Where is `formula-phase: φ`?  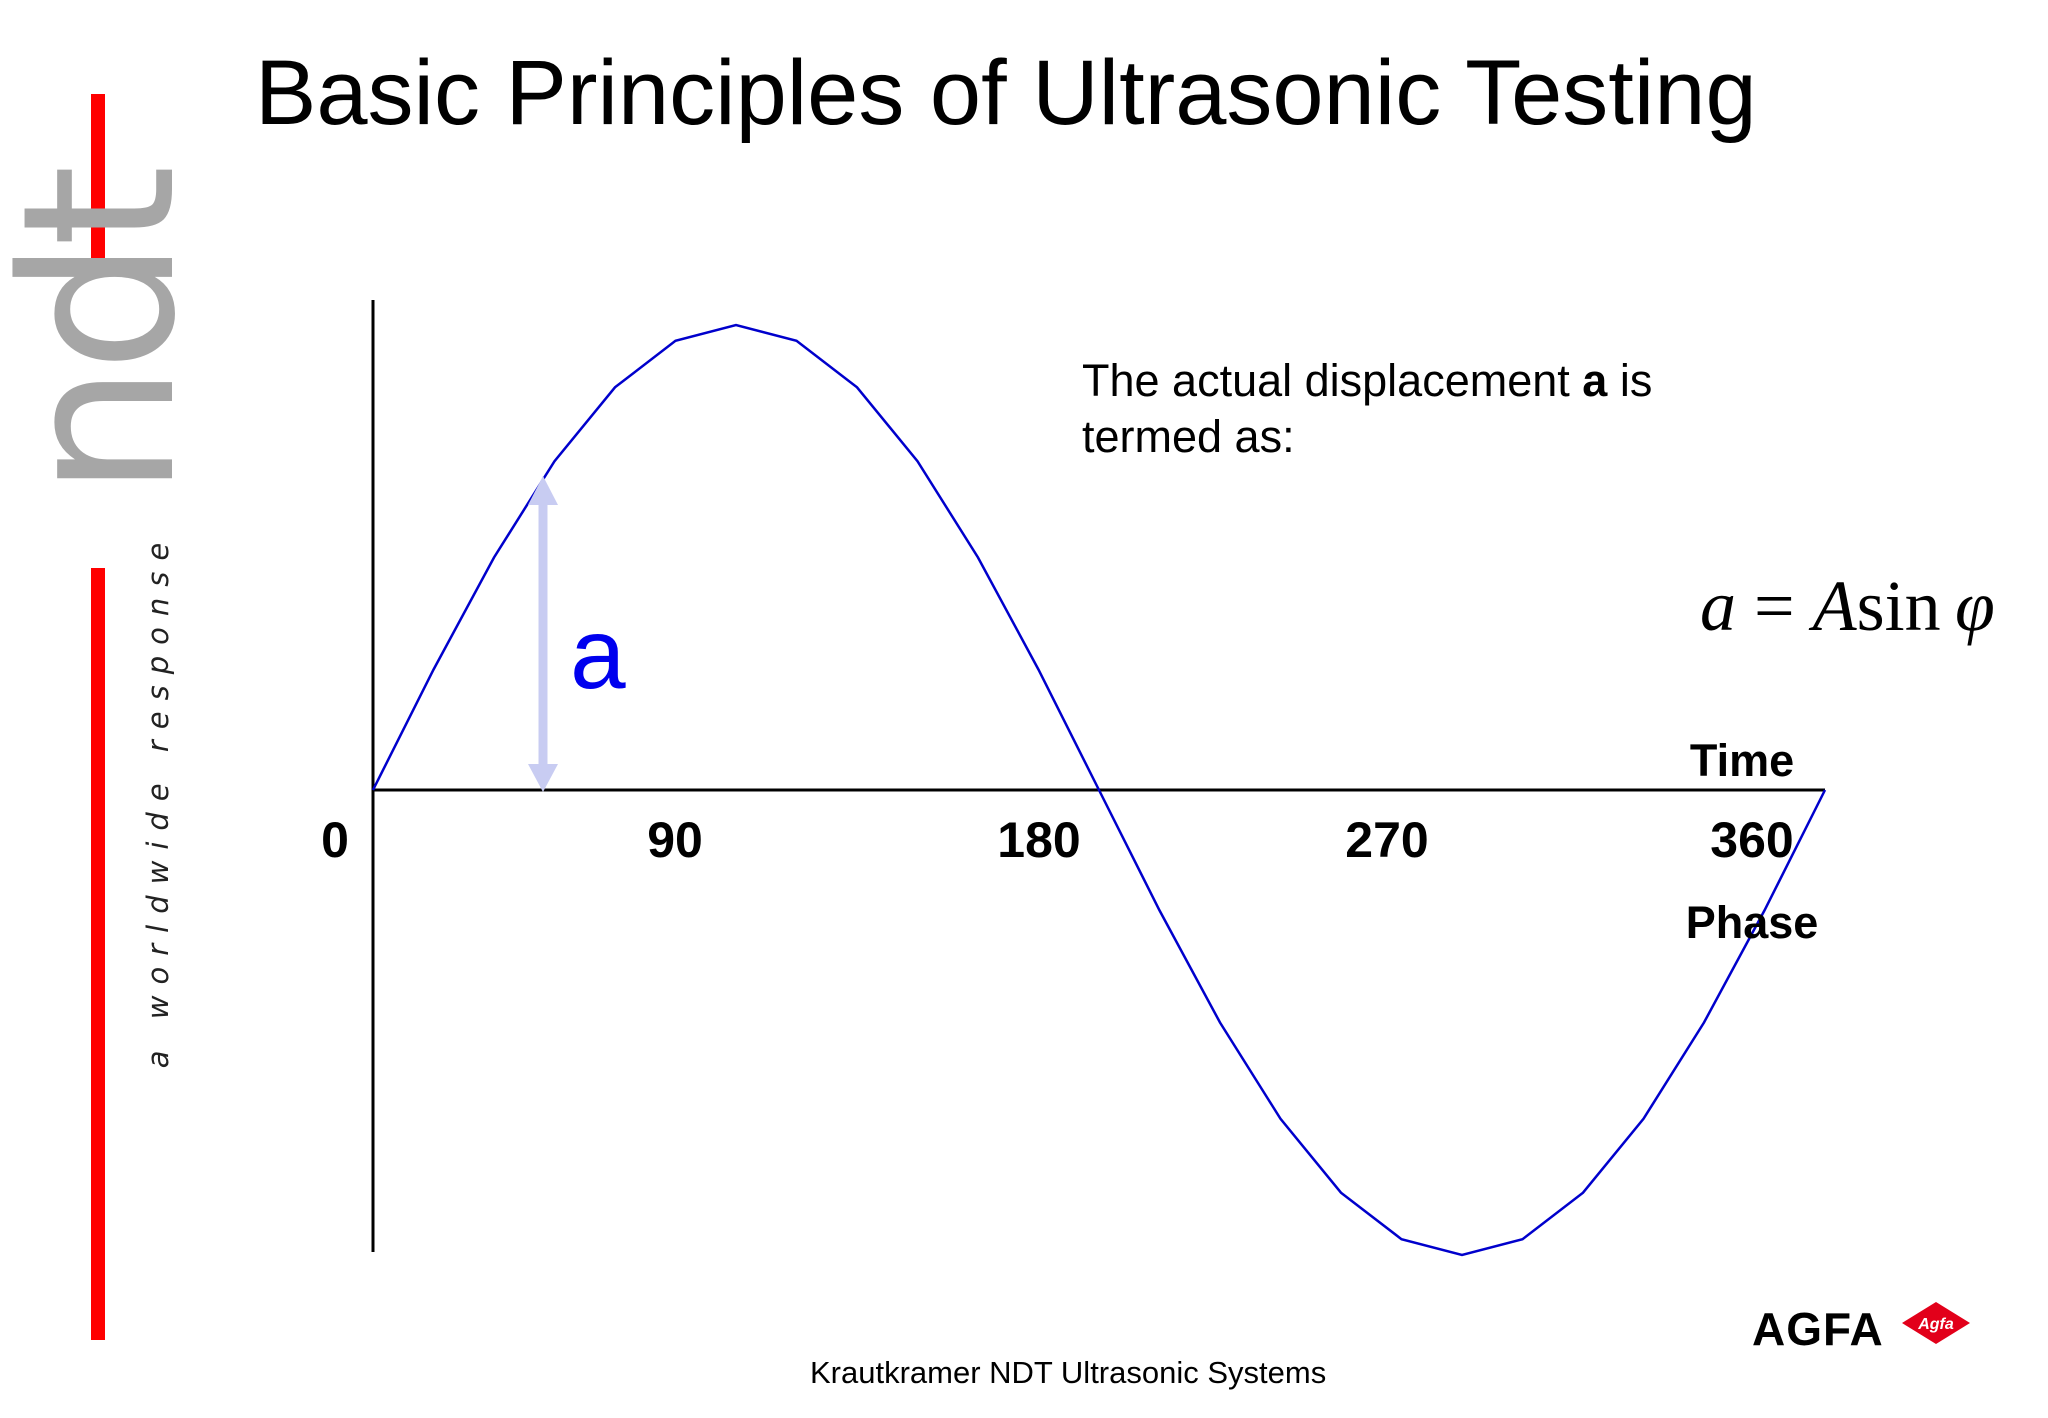 formula-phase: φ is located at coordinates (1975, 606).